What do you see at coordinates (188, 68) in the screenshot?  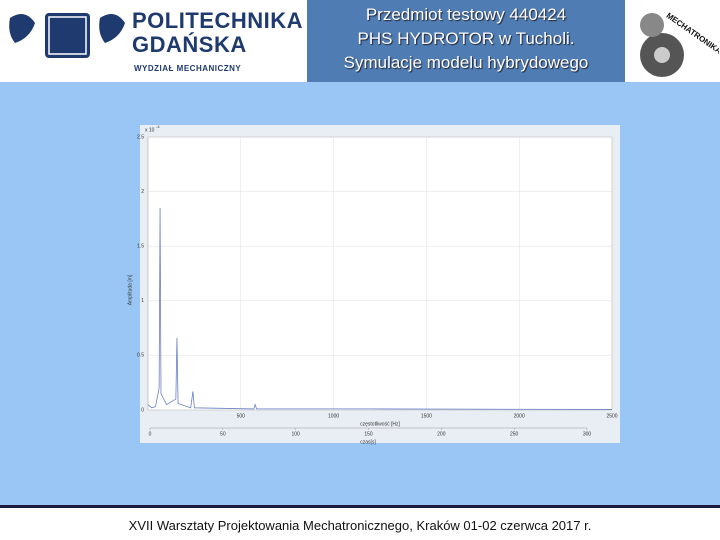 I see `faculty: WYDZIAŁ MECHANICZNY` at bounding box center [188, 68].